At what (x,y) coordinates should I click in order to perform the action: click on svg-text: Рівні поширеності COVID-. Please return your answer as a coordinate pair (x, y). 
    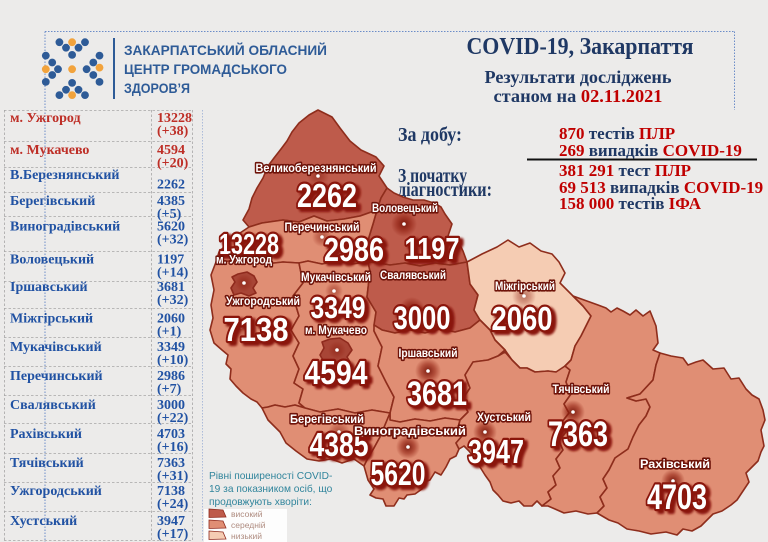
    Looking at the image, I should click on (270, 476).